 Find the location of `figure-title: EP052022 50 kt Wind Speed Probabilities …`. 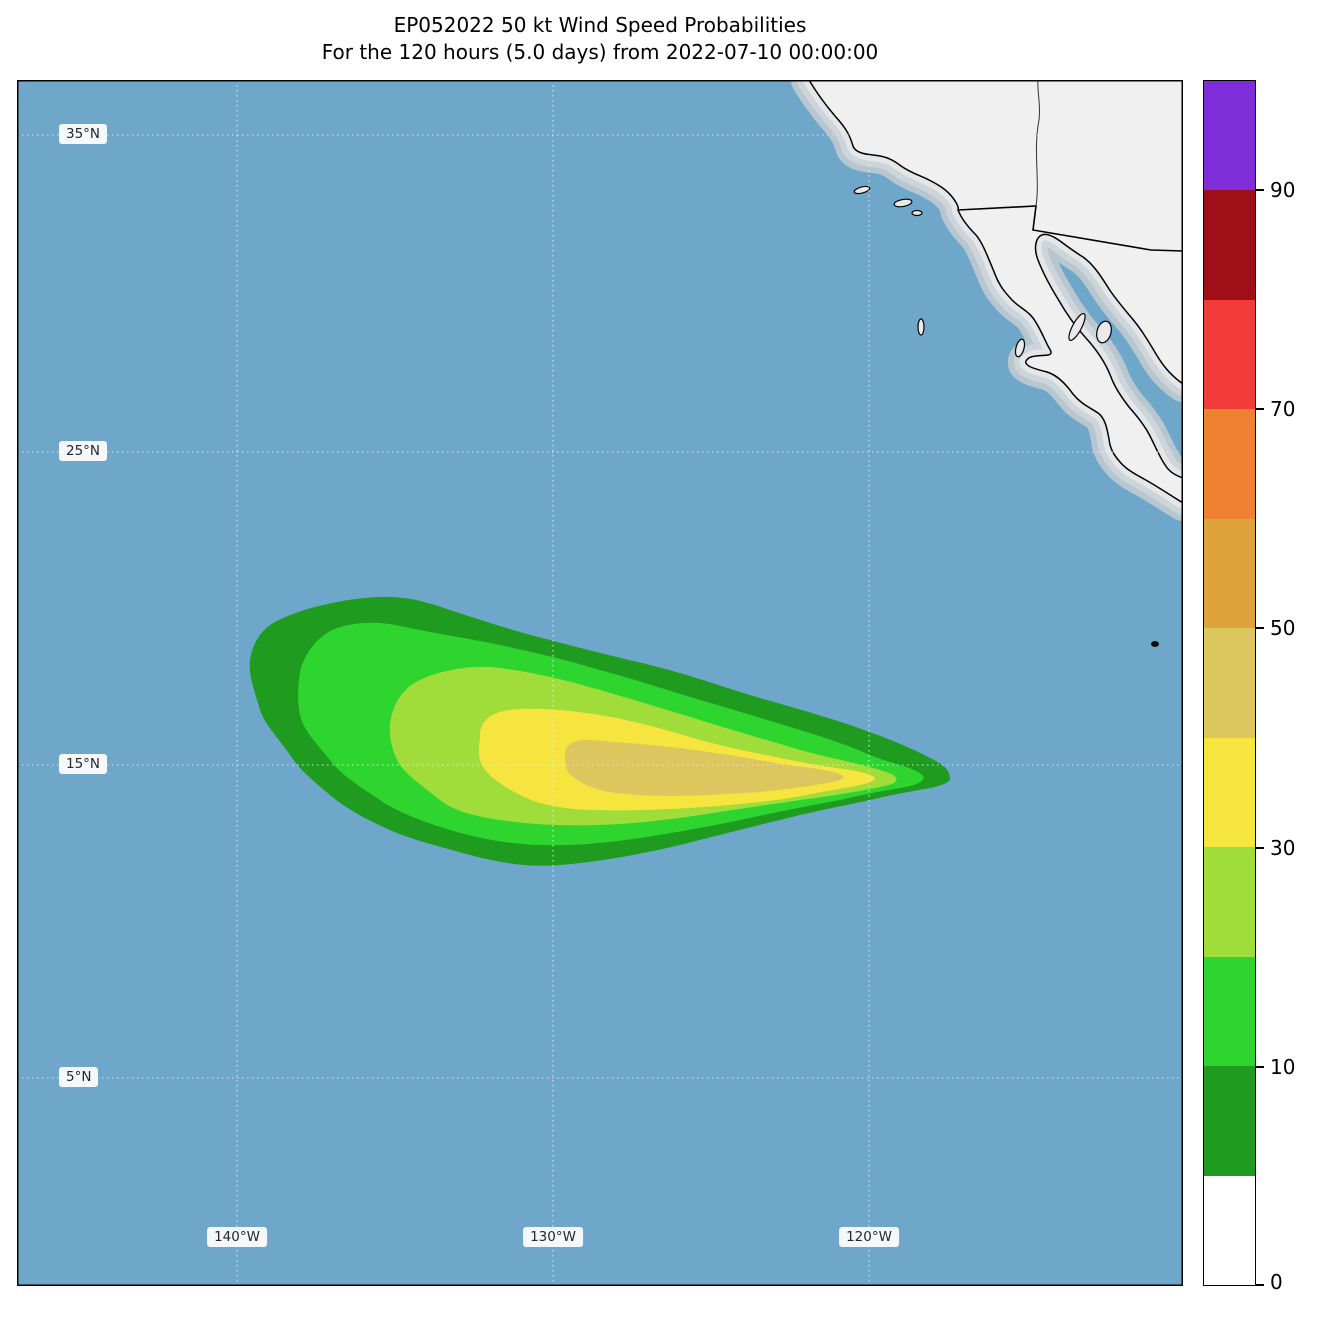

figure-title: EP052022 50 kt Wind Speed Probabilities … is located at coordinates (600, 39).